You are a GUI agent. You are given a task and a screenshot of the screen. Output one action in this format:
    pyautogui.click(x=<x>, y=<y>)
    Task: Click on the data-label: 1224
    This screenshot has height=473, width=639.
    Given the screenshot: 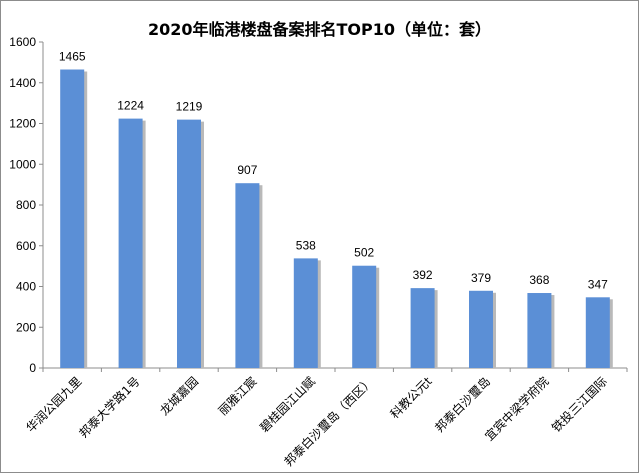 What is the action you would take?
    pyautogui.click(x=130, y=106)
    